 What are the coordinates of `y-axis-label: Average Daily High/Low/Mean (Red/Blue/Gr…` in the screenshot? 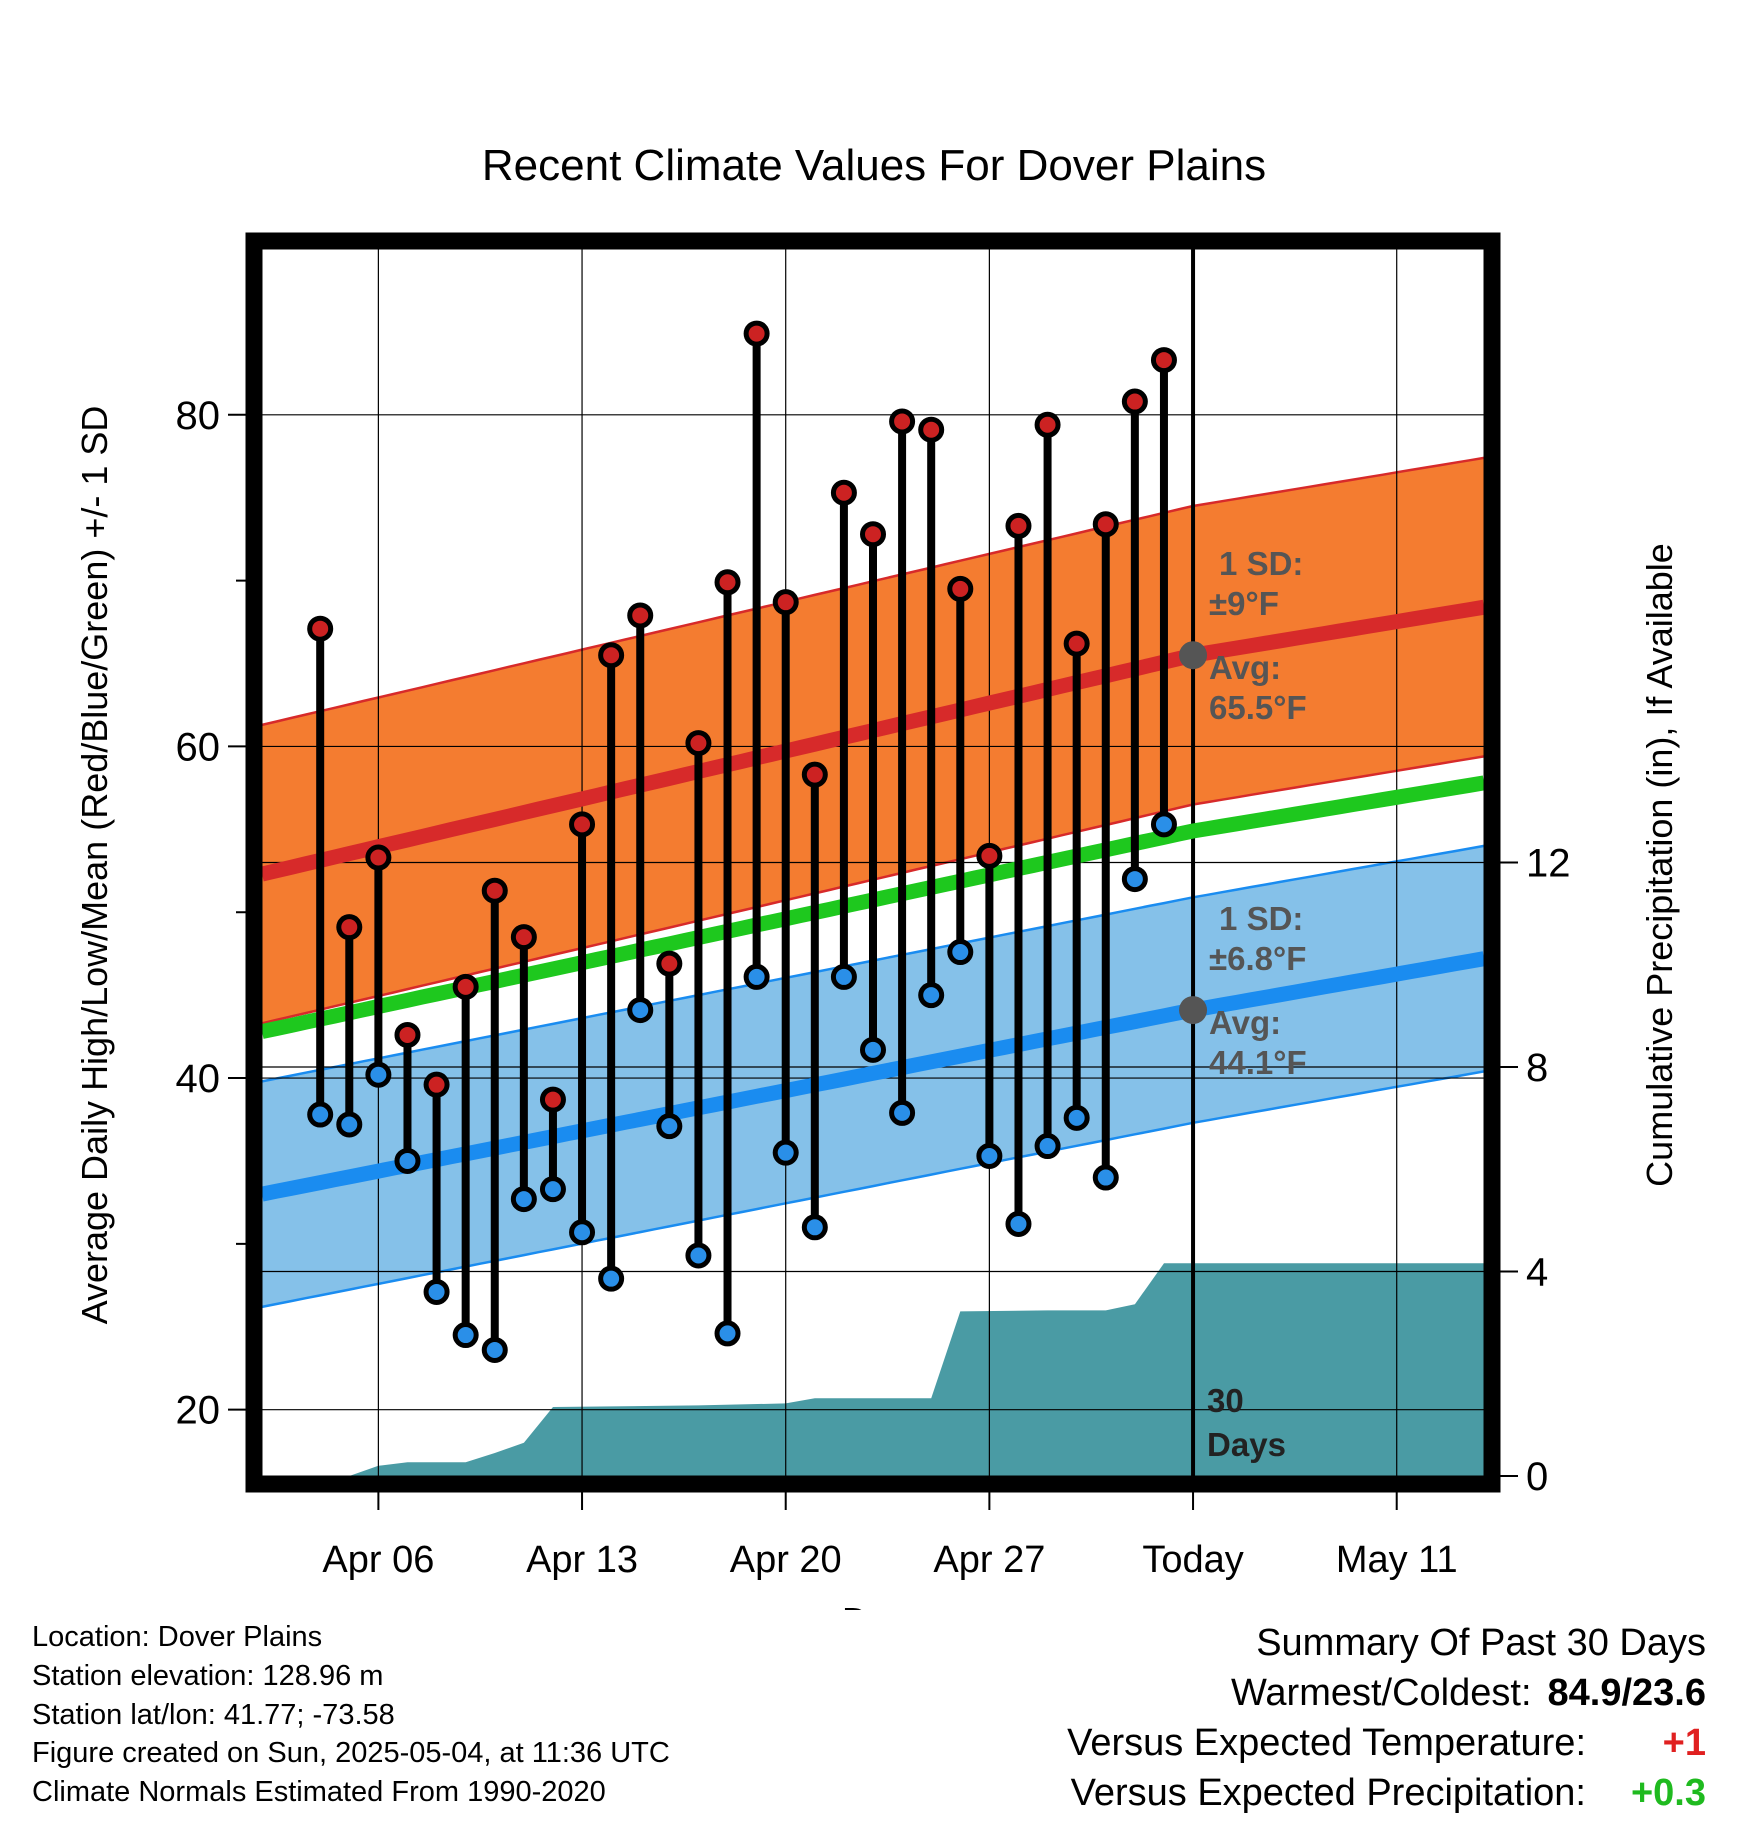 It's located at (94, 865).